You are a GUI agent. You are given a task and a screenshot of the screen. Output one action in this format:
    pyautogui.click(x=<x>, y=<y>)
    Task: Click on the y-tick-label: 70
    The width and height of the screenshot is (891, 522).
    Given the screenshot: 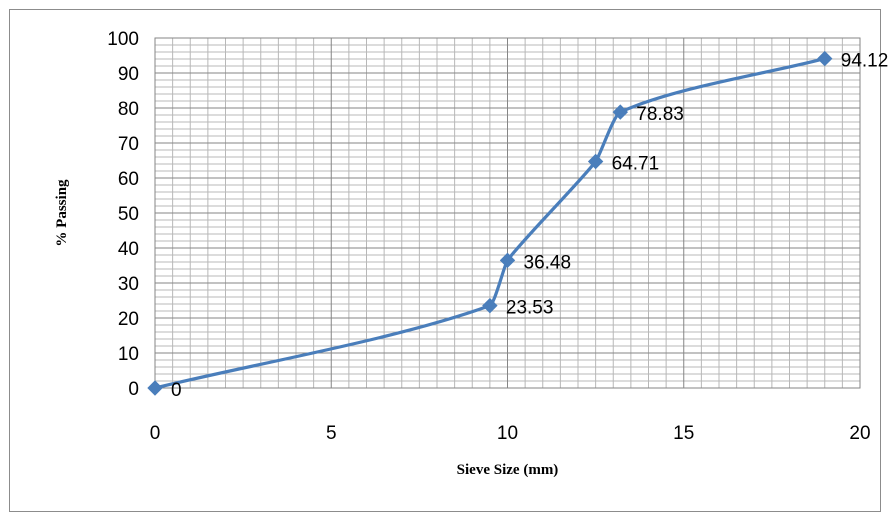 What is the action you would take?
    pyautogui.click(x=128, y=144)
    